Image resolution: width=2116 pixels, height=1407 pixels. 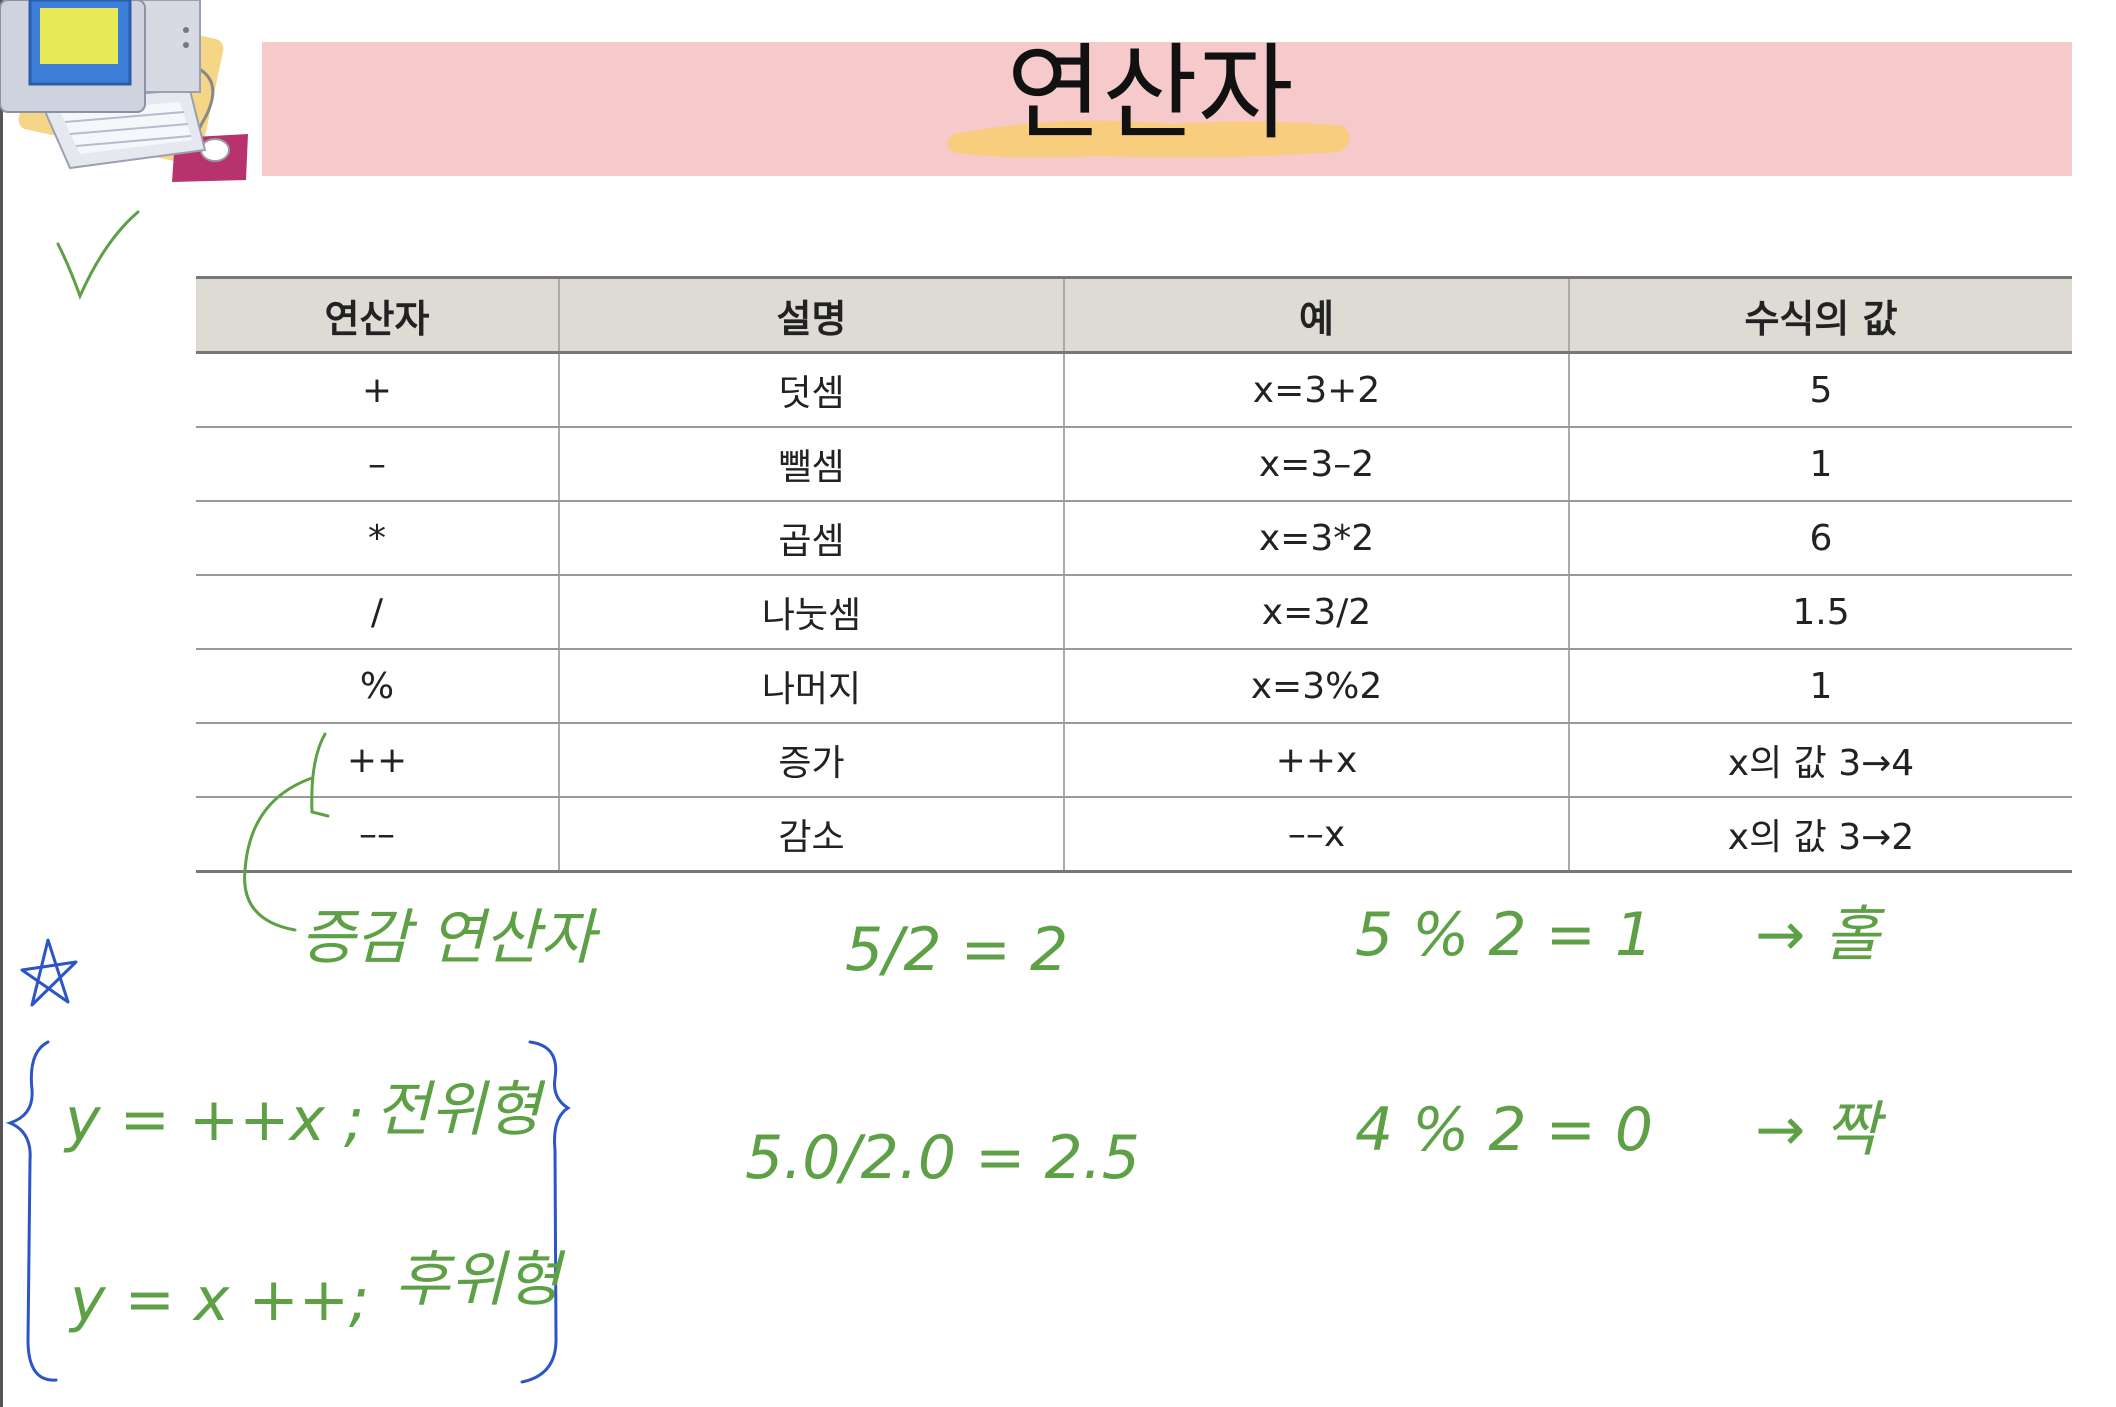 What do you see at coordinates (1316, 538) in the screenshot?
I see `example-cell: x=3*2` at bounding box center [1316, 538].